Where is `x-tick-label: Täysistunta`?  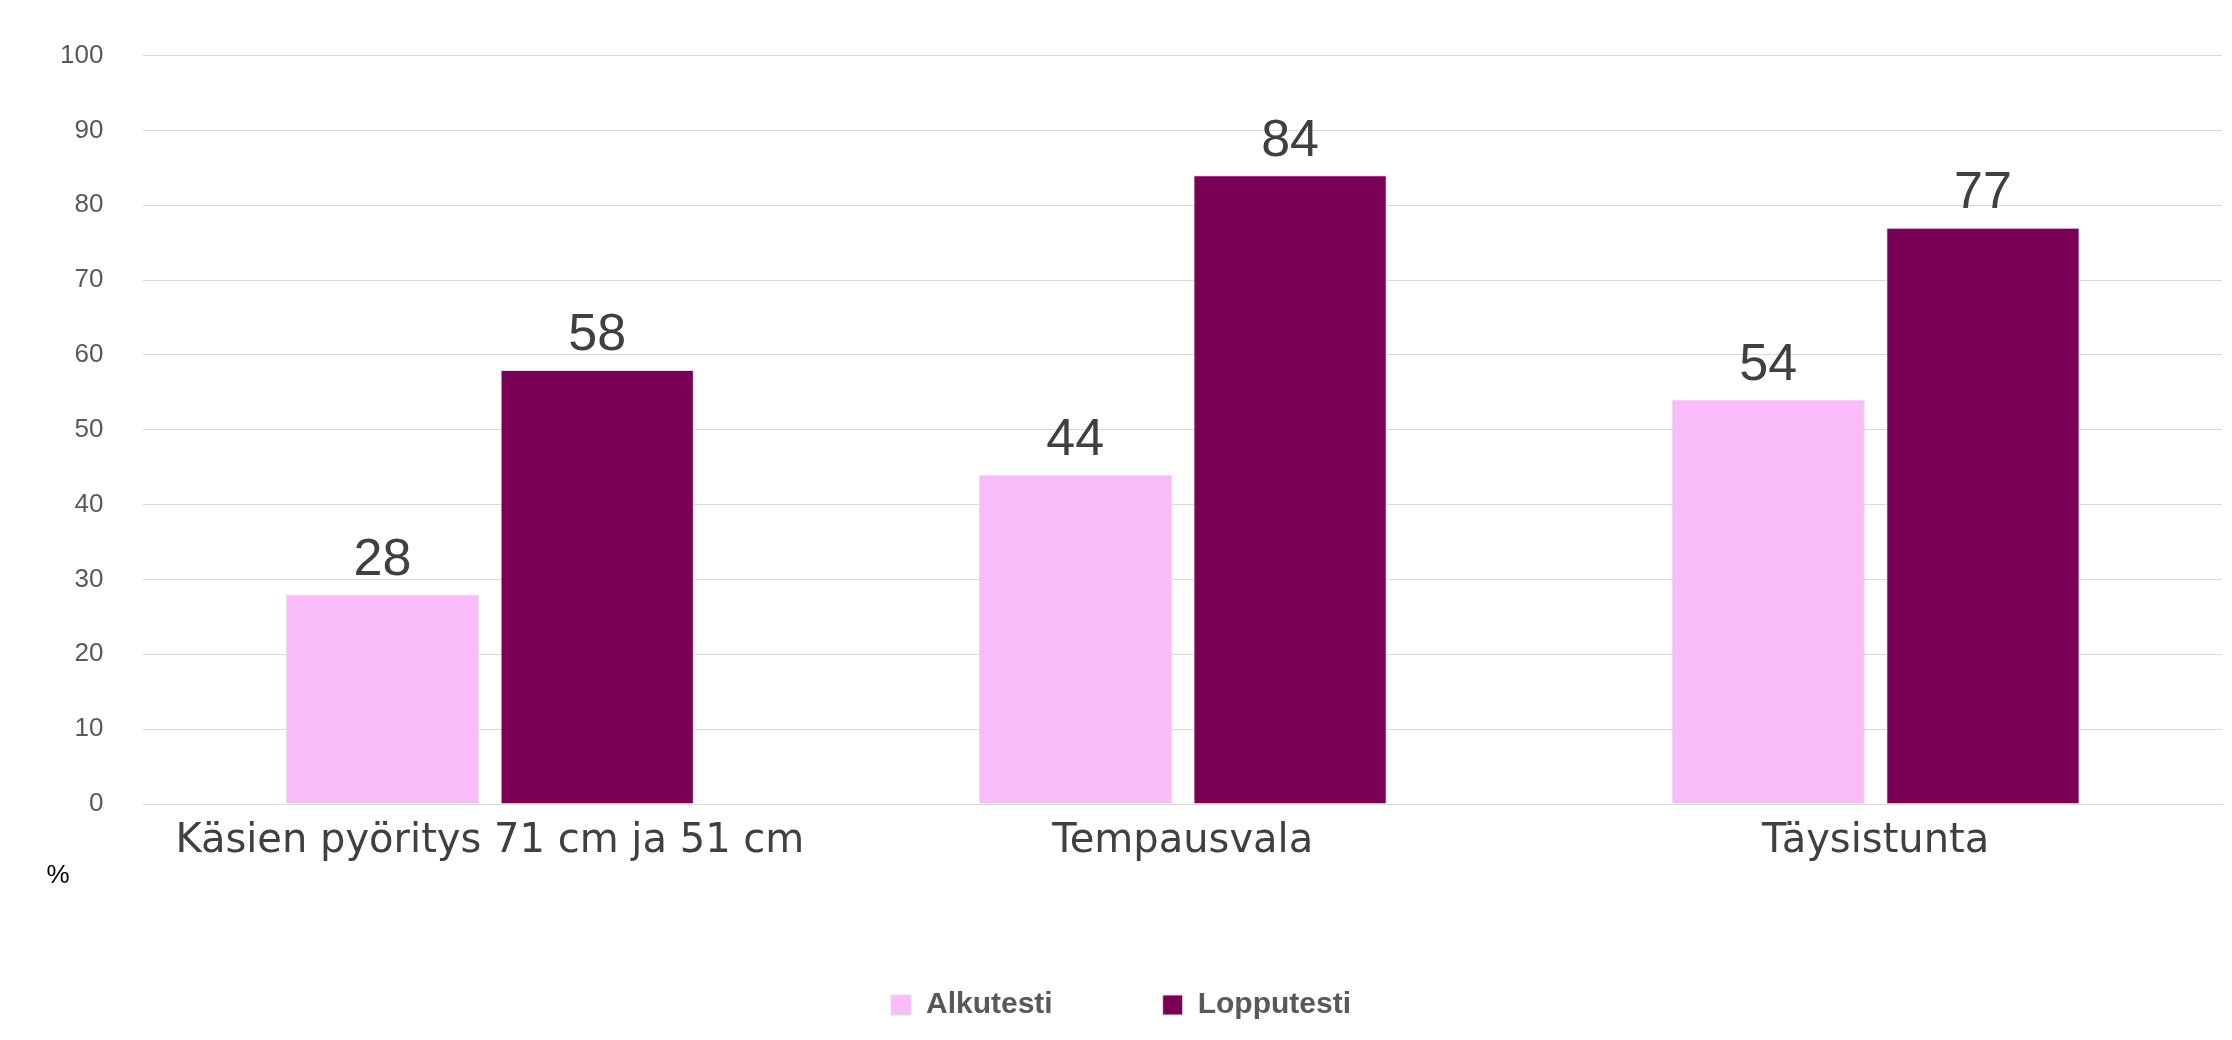
x-tick-label: Täysistunta is located at coordinates (1875, 838).